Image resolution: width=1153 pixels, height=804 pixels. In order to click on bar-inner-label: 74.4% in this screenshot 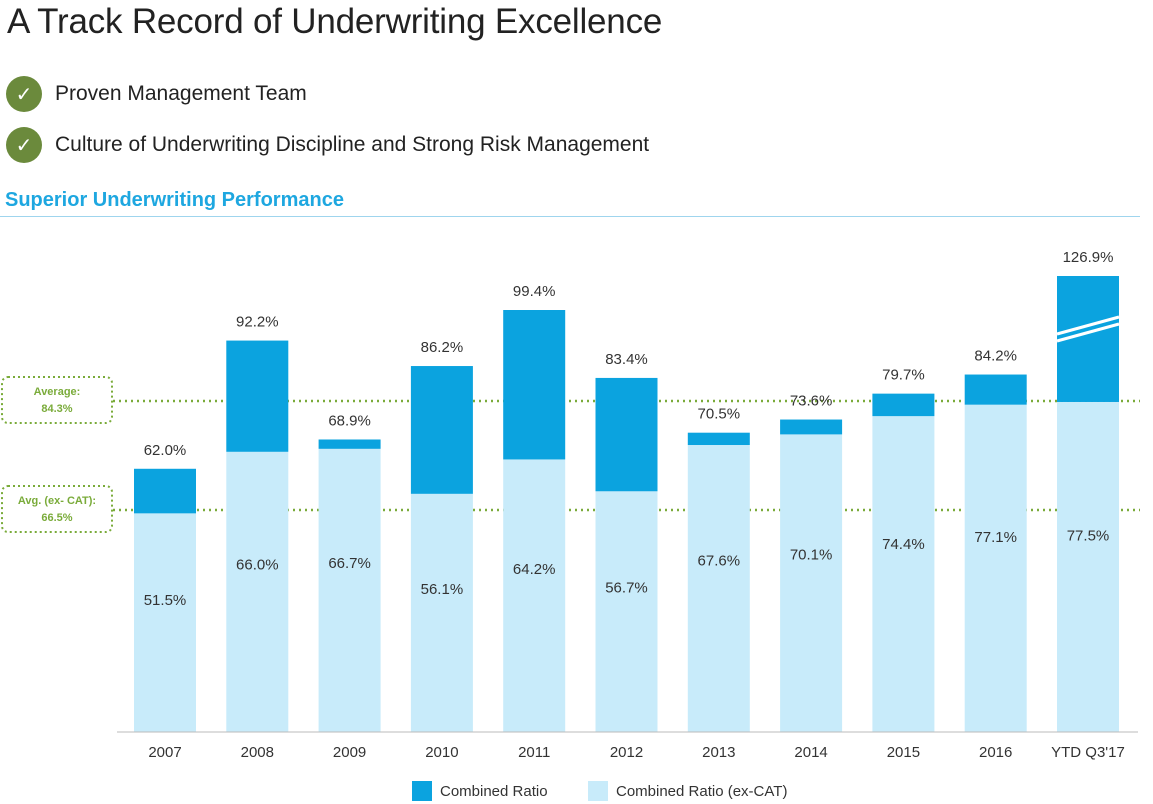, I will do `click(903, 544)`.